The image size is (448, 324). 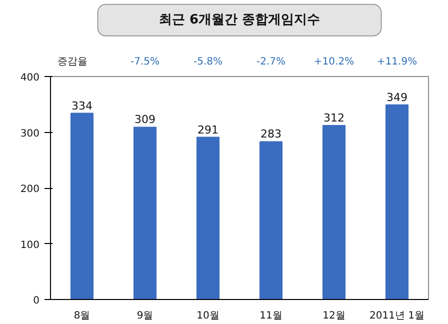 What do you see at coordinates (145, 316) in the screenshot?
I see `x-tick-label: 9월` at bounding box center [145, 316].